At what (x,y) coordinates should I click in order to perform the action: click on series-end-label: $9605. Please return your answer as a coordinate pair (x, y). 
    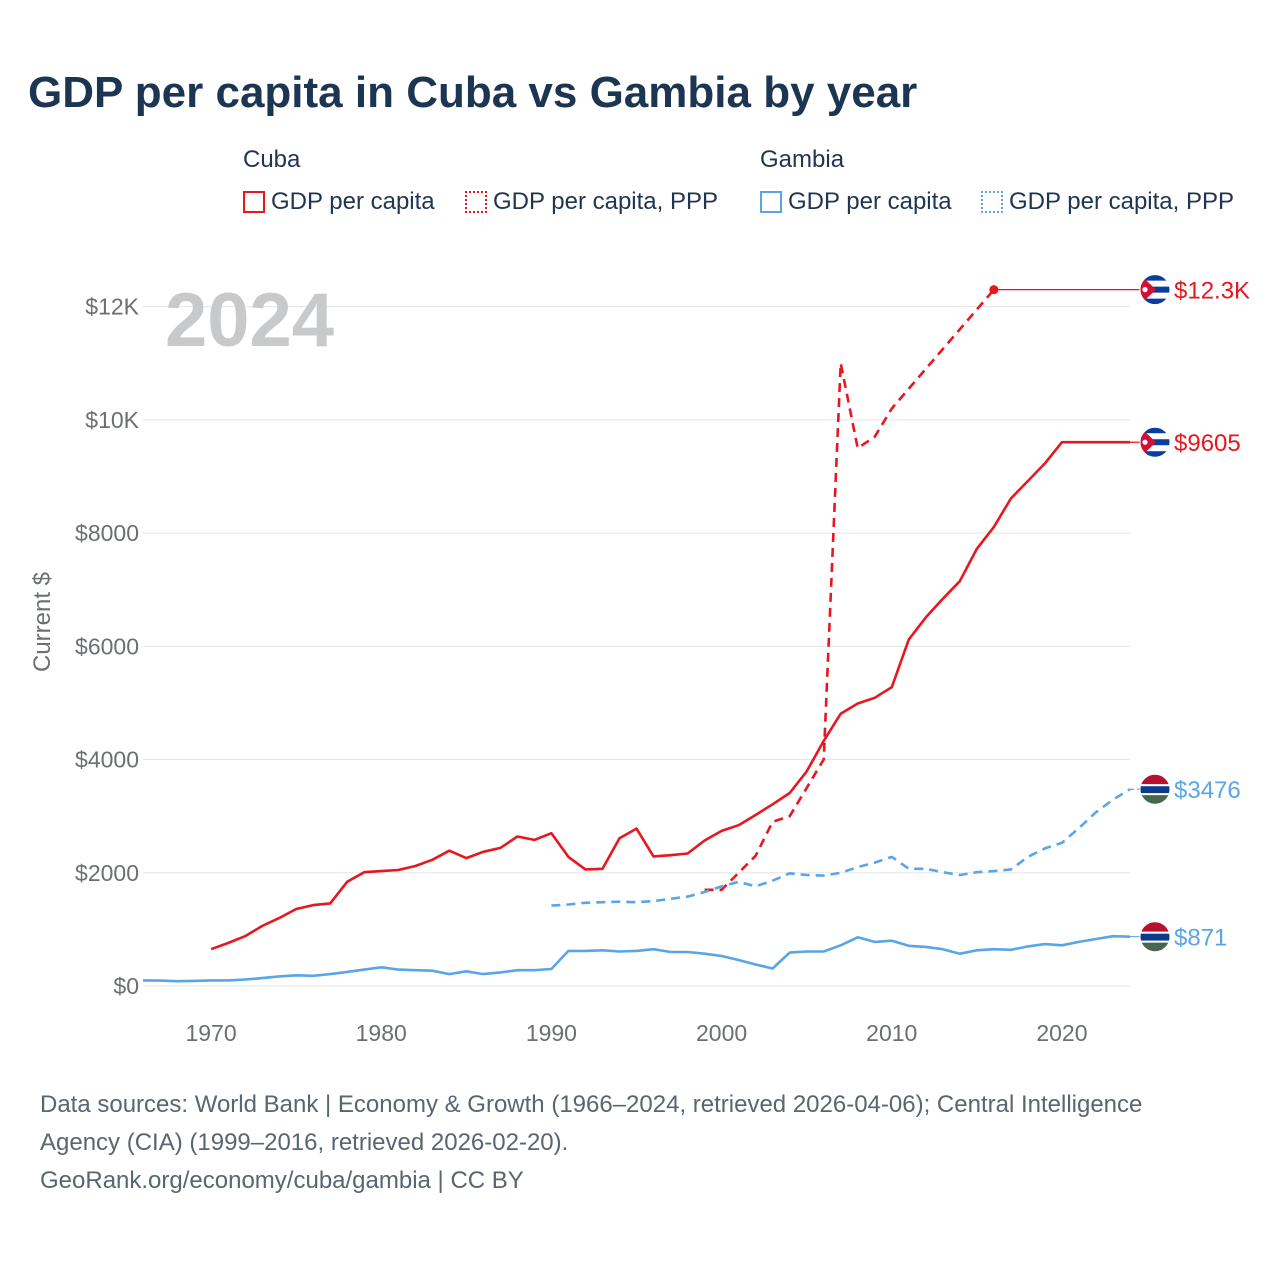
    Looking at the image, I should click on (1207, 443).